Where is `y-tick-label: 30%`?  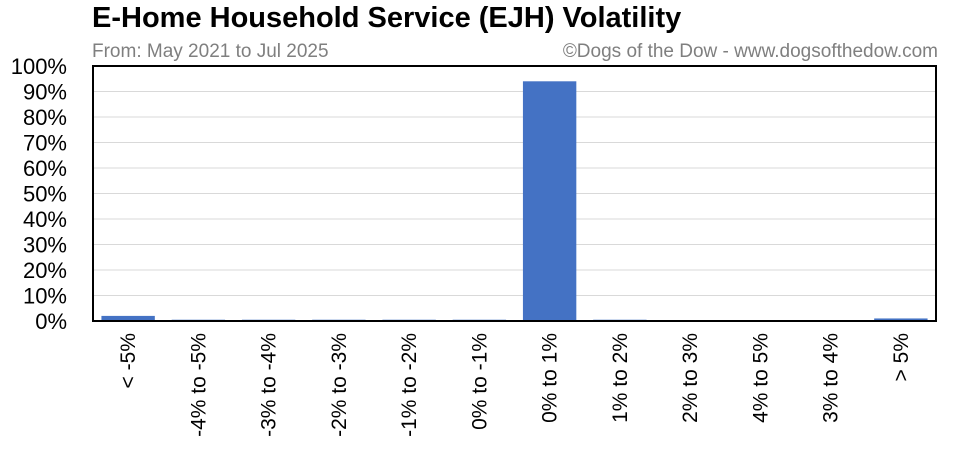
y-tick-label: 30% is located at coordinates (45, 245).